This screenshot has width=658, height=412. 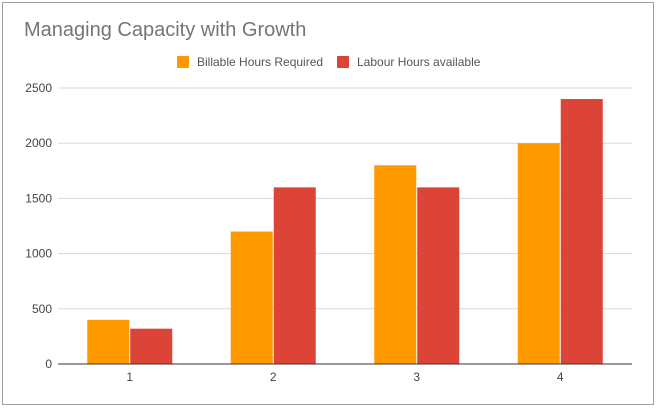 What do you see at coordinates (38, 254) in the screenshot?
I see `y-tick-label: 1000` at bounding box center [38, 254].